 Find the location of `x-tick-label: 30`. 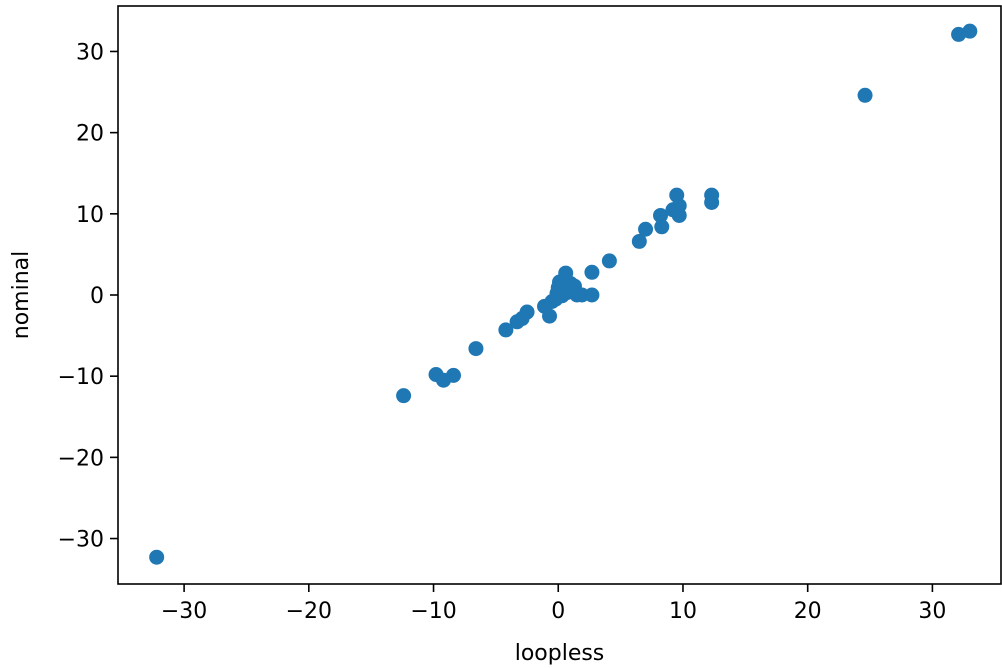

x-tick-label: 30 is located at coordinates (932, 611).